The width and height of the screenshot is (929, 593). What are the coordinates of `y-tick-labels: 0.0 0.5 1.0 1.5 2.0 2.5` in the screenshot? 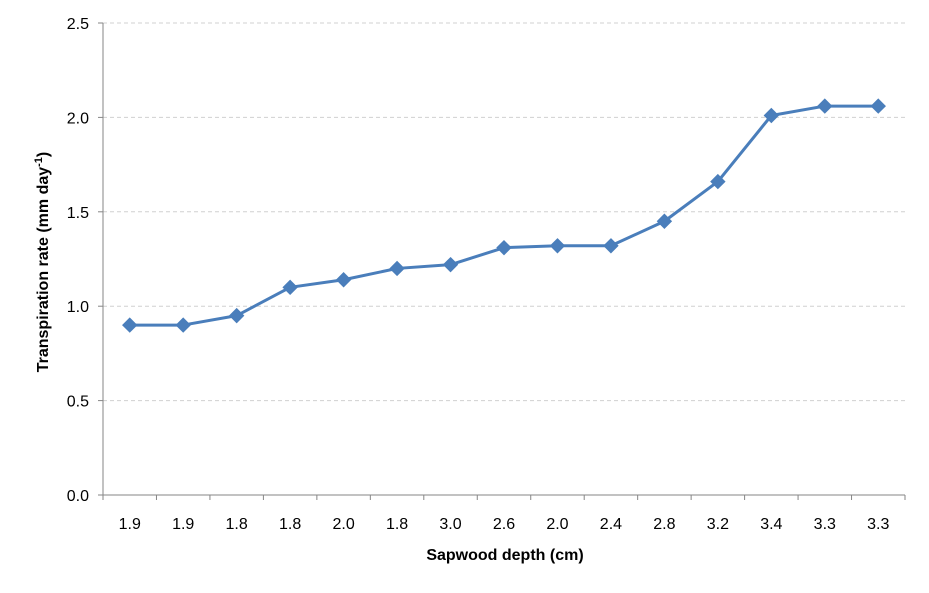 It's located at (78, 260).